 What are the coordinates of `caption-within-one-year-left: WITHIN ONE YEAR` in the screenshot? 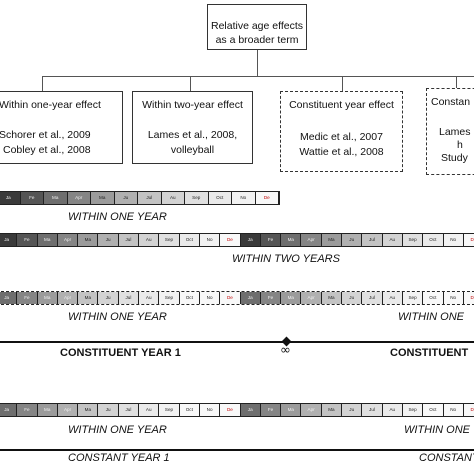 It's located at (117, 317).